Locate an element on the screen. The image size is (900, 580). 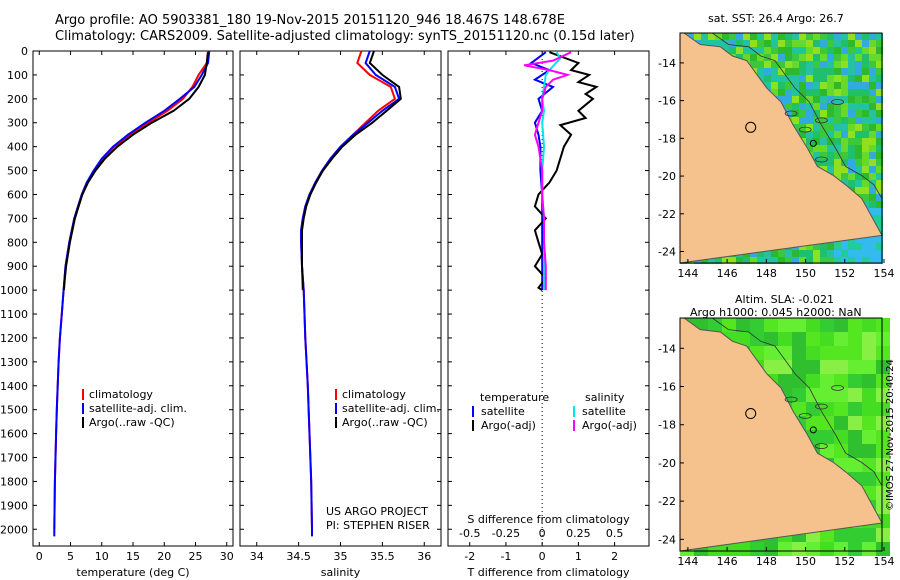
series-line-climatology is located at coordinates (348, 290).